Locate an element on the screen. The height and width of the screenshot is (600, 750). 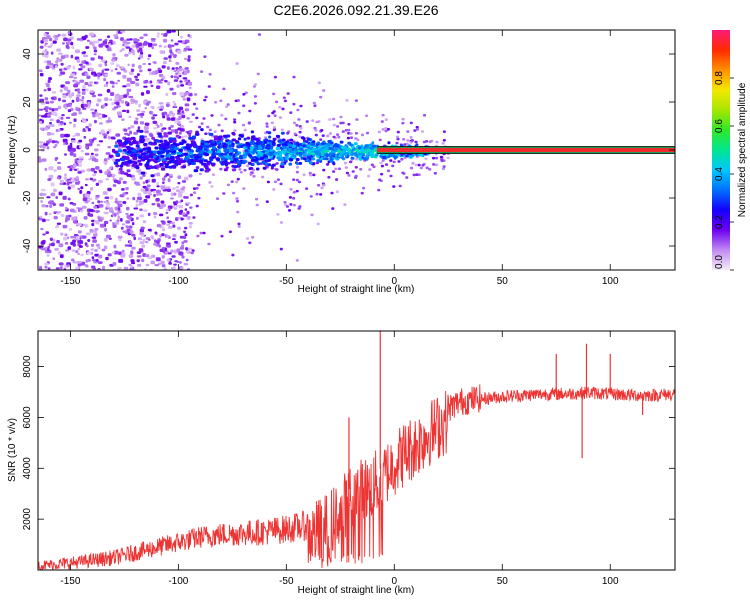
y-tick-label: 8000 is located at coordinates (27, 366).